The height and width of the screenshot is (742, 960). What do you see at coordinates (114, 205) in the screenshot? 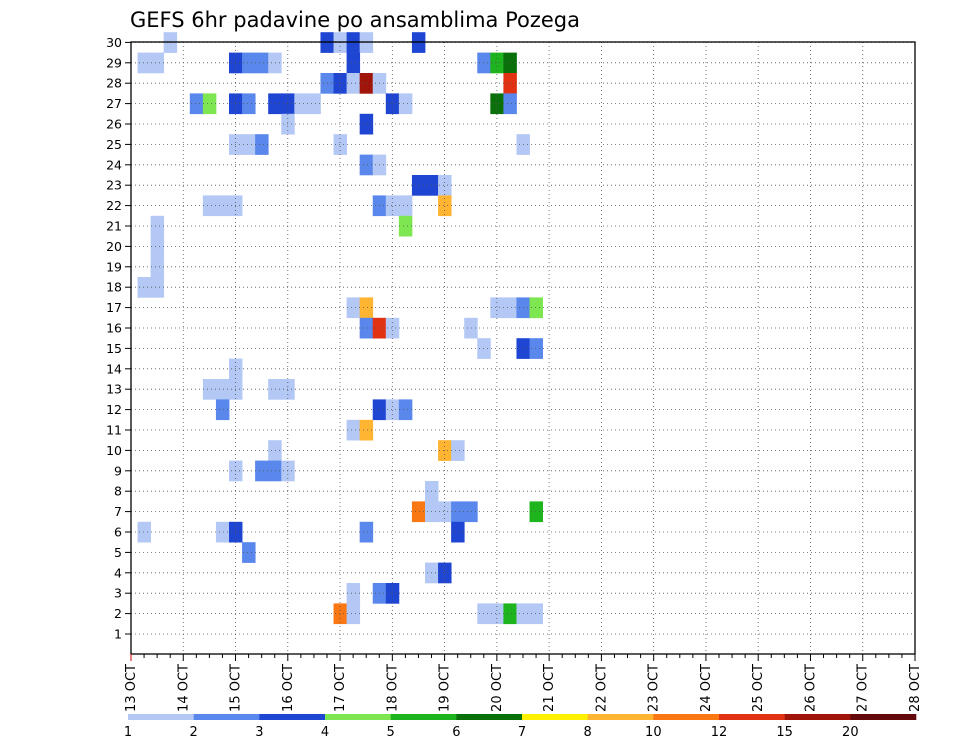
I see `y-tick-label: 22` at bounding box center [114, 205].